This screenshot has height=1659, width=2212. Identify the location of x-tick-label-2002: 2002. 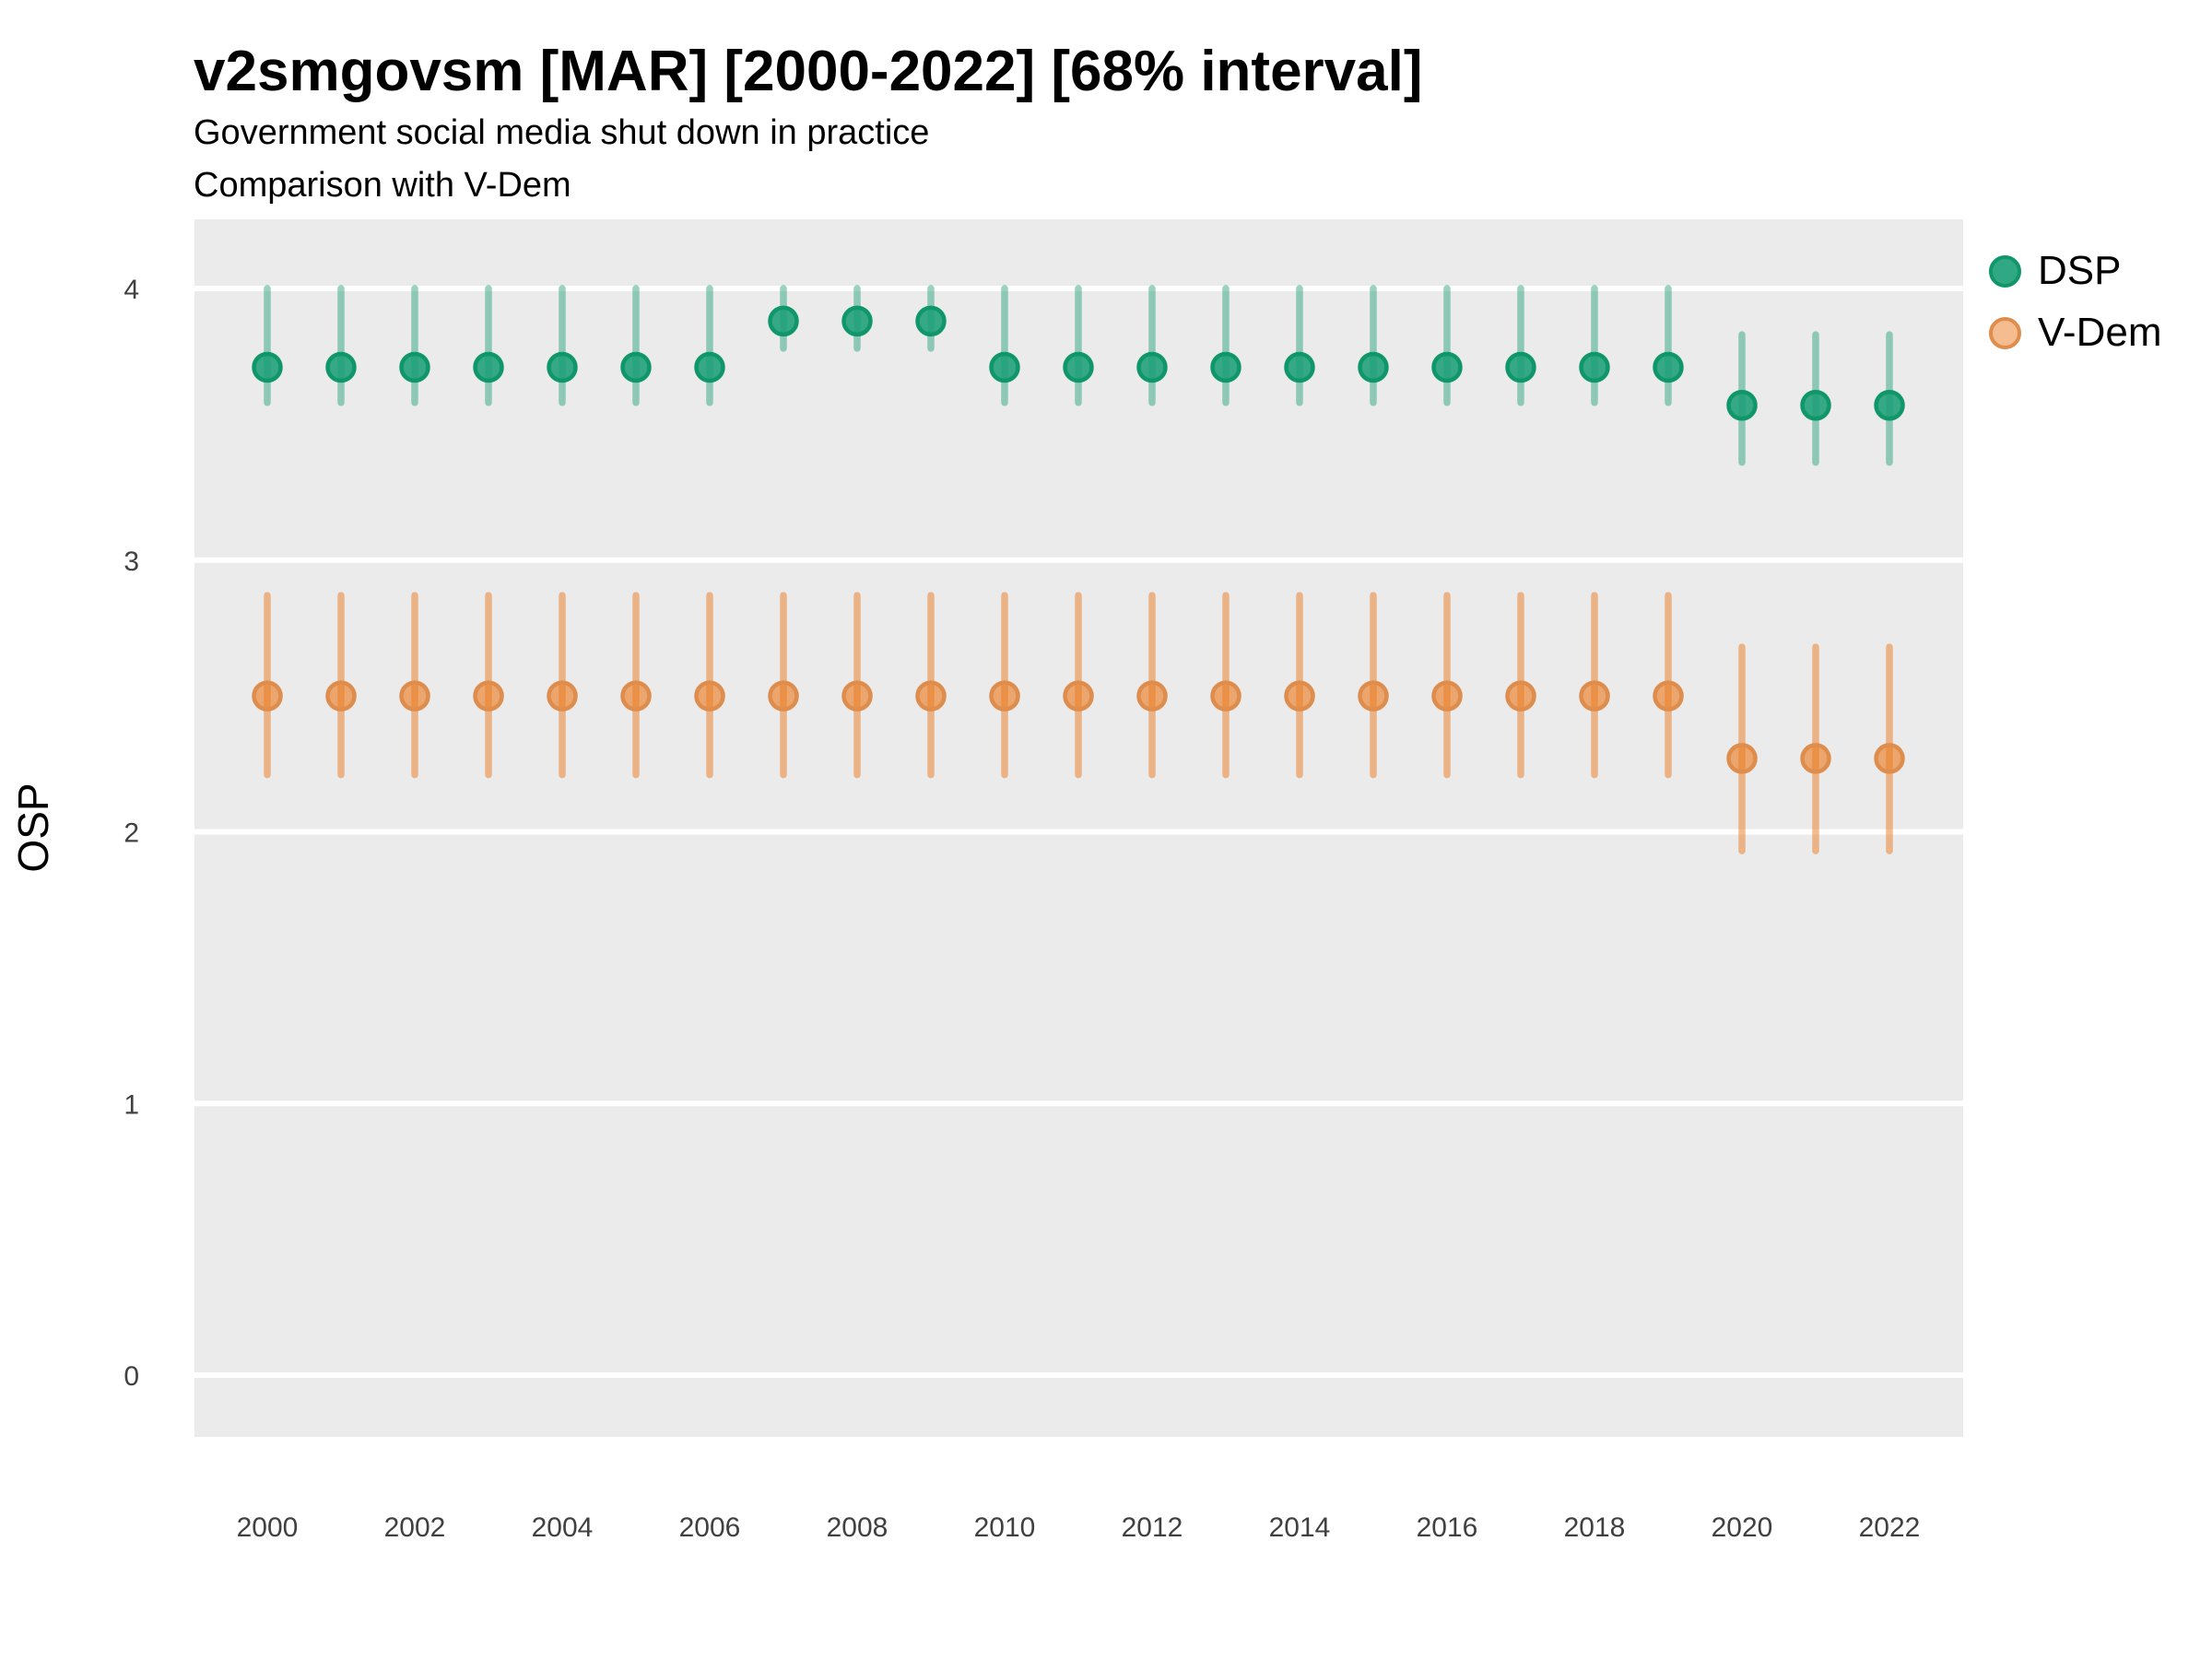
(415, 1527).